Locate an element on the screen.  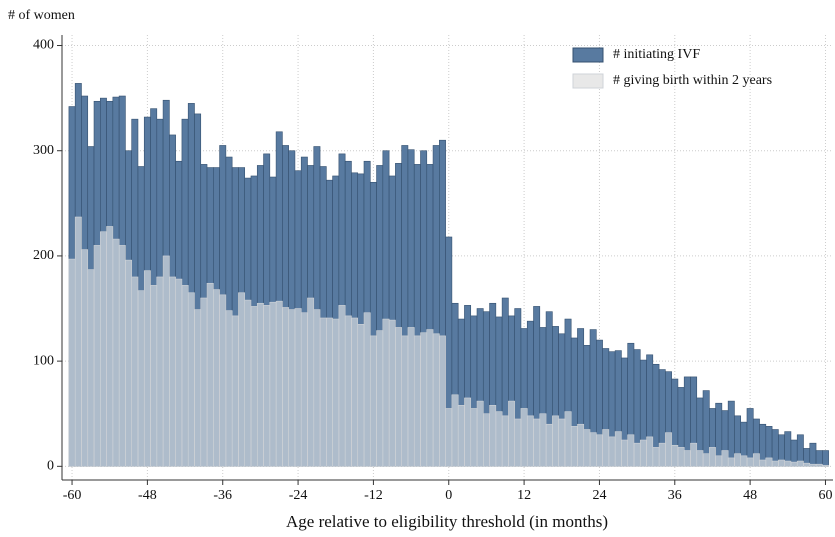
x-tick-label: 12 is located at coordinates (524, 495).